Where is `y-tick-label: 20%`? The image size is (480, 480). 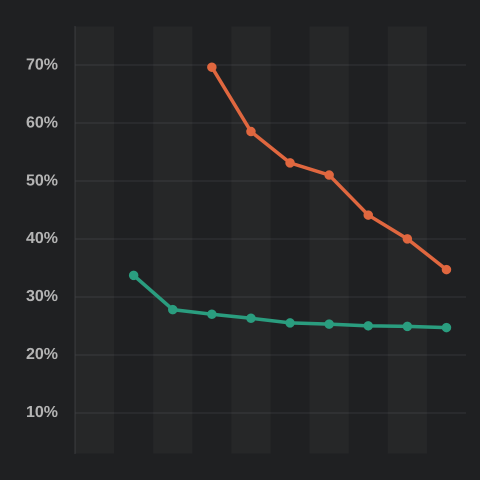 y-tick-label: 20% is located at coordinates (42, 355).